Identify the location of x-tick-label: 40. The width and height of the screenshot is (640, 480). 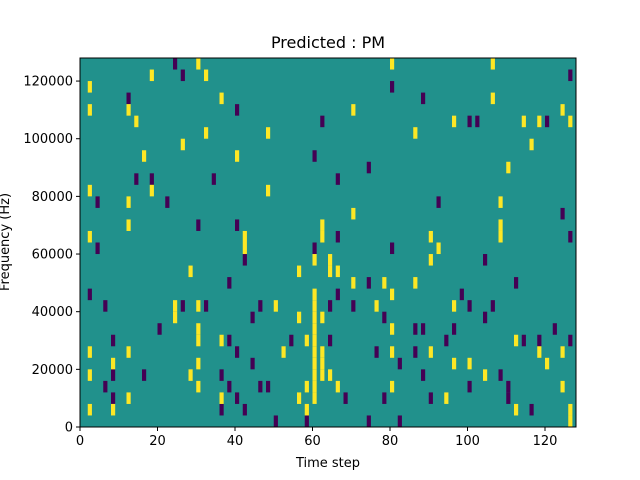
(235, 441).